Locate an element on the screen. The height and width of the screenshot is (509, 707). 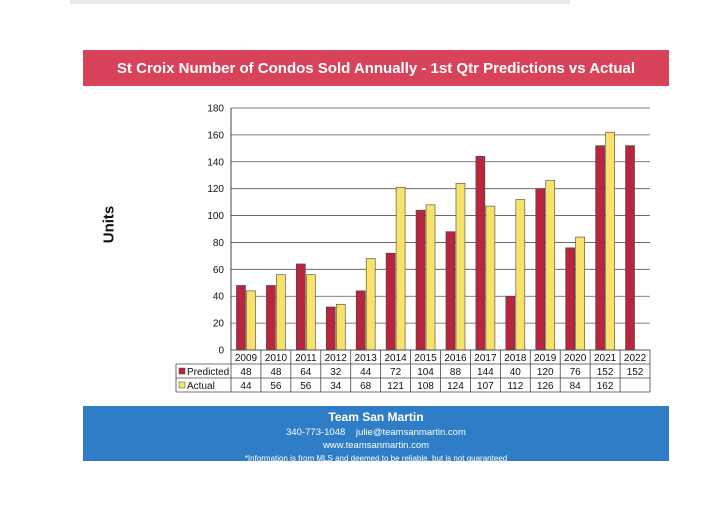
y-tick-label: 80 is located at coordinates (219, 243).